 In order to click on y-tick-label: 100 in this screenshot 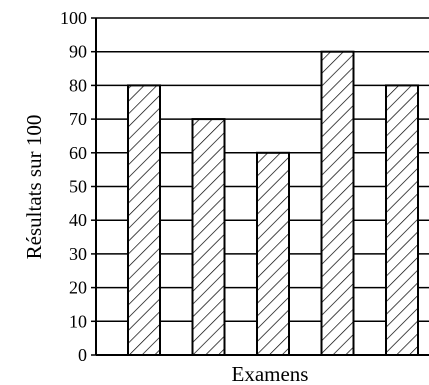, I will do `click(73, 18)`.